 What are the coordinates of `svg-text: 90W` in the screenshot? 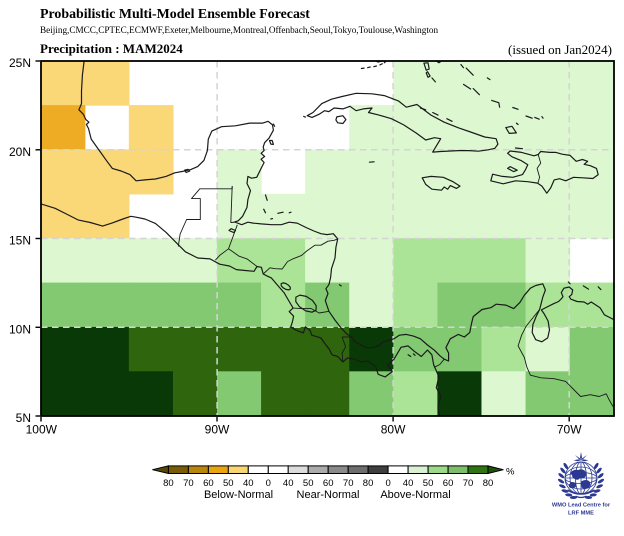 It's located at (217, 429).